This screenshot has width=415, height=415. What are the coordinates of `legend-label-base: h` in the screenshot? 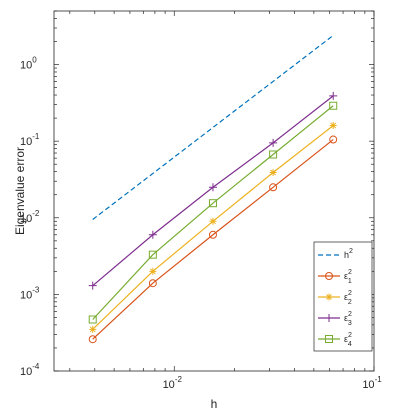 It's located at (346, 255).